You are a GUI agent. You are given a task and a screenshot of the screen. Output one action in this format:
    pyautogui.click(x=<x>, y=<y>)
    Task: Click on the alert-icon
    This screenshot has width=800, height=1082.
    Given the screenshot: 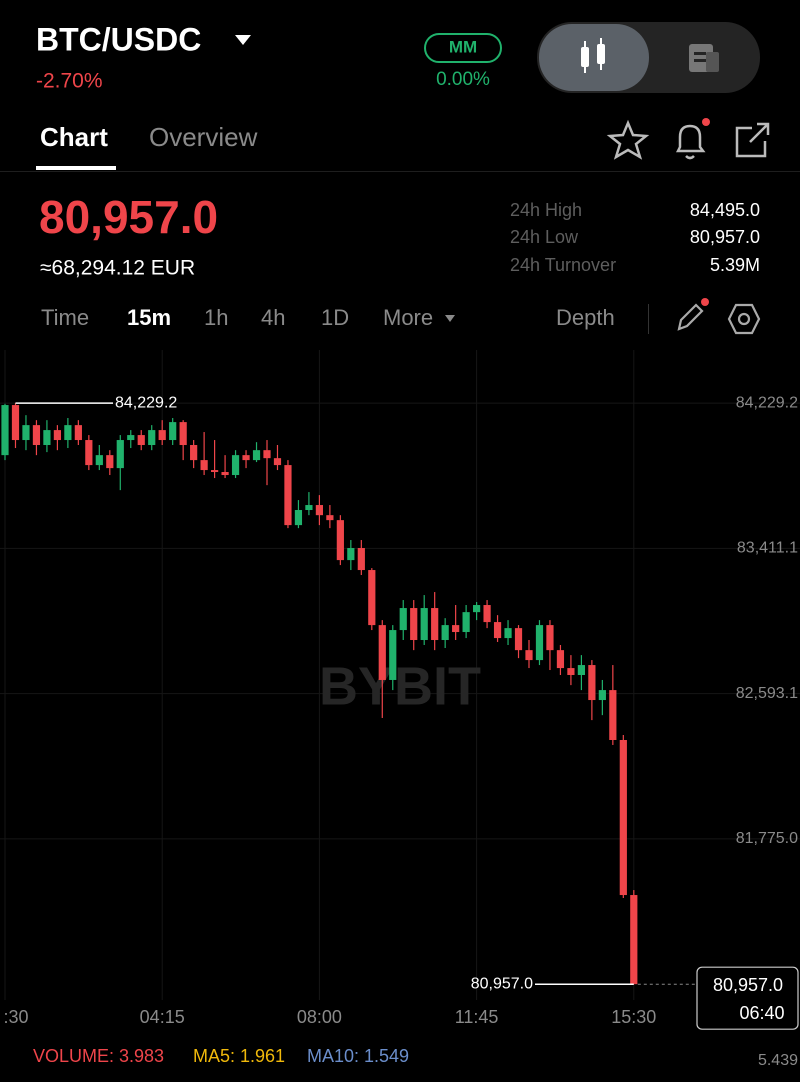 What is the action you would take?
    pyautogui.click(x=690, y=142)
    